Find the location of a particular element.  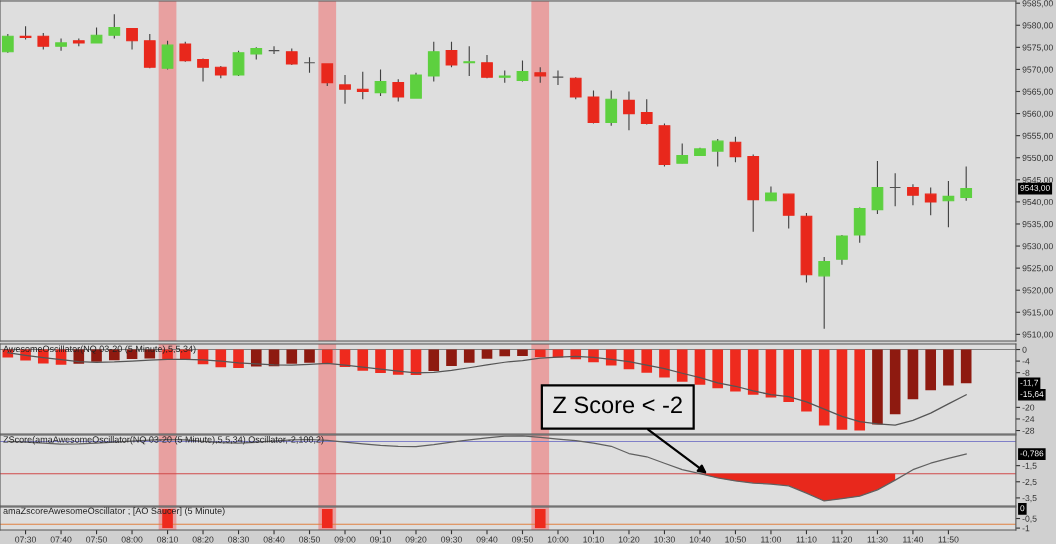

x-tick-label: 09:20 is located at coordinates (416, 539).